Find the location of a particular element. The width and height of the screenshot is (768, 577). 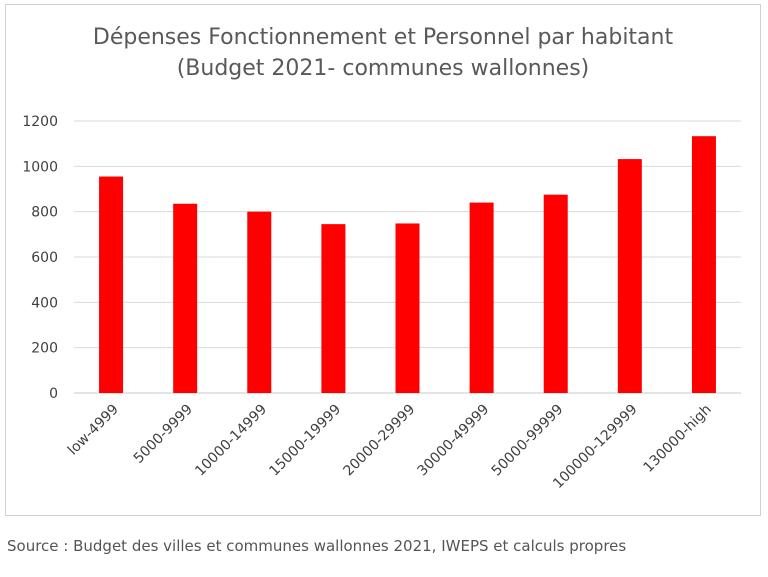

y-tick-label: 0 is located at coordinates (53, 394).